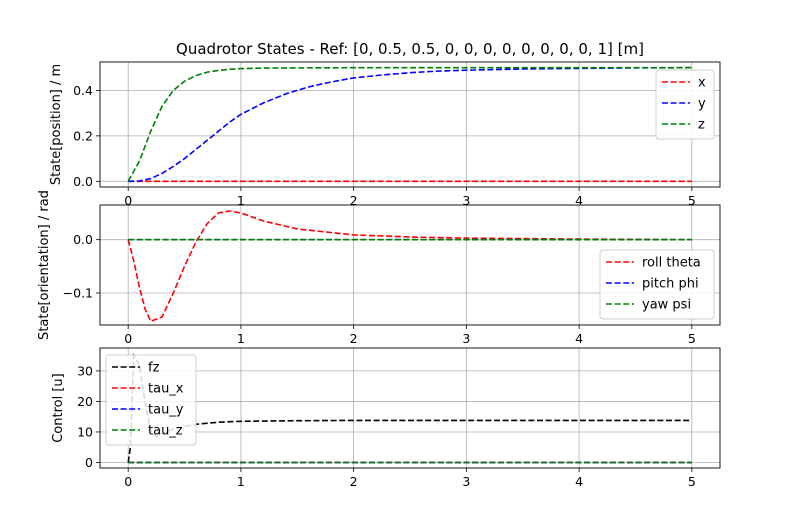  What do you see at coordinates (83, 135) in the screenshot?
I see `y-tick-label: 0.2` at bounding box center [83, 135].